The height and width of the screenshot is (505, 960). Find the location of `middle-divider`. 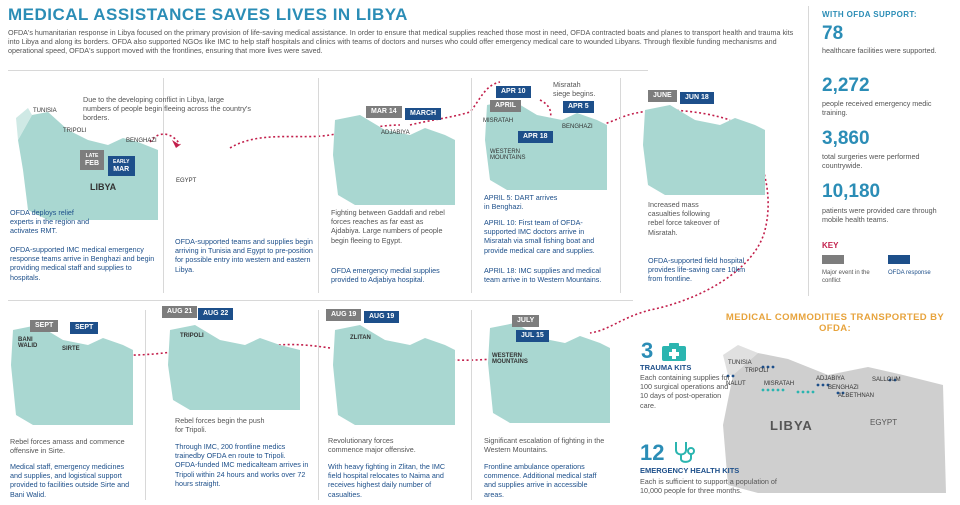

middle-divider is located at coordinates (320, 300).